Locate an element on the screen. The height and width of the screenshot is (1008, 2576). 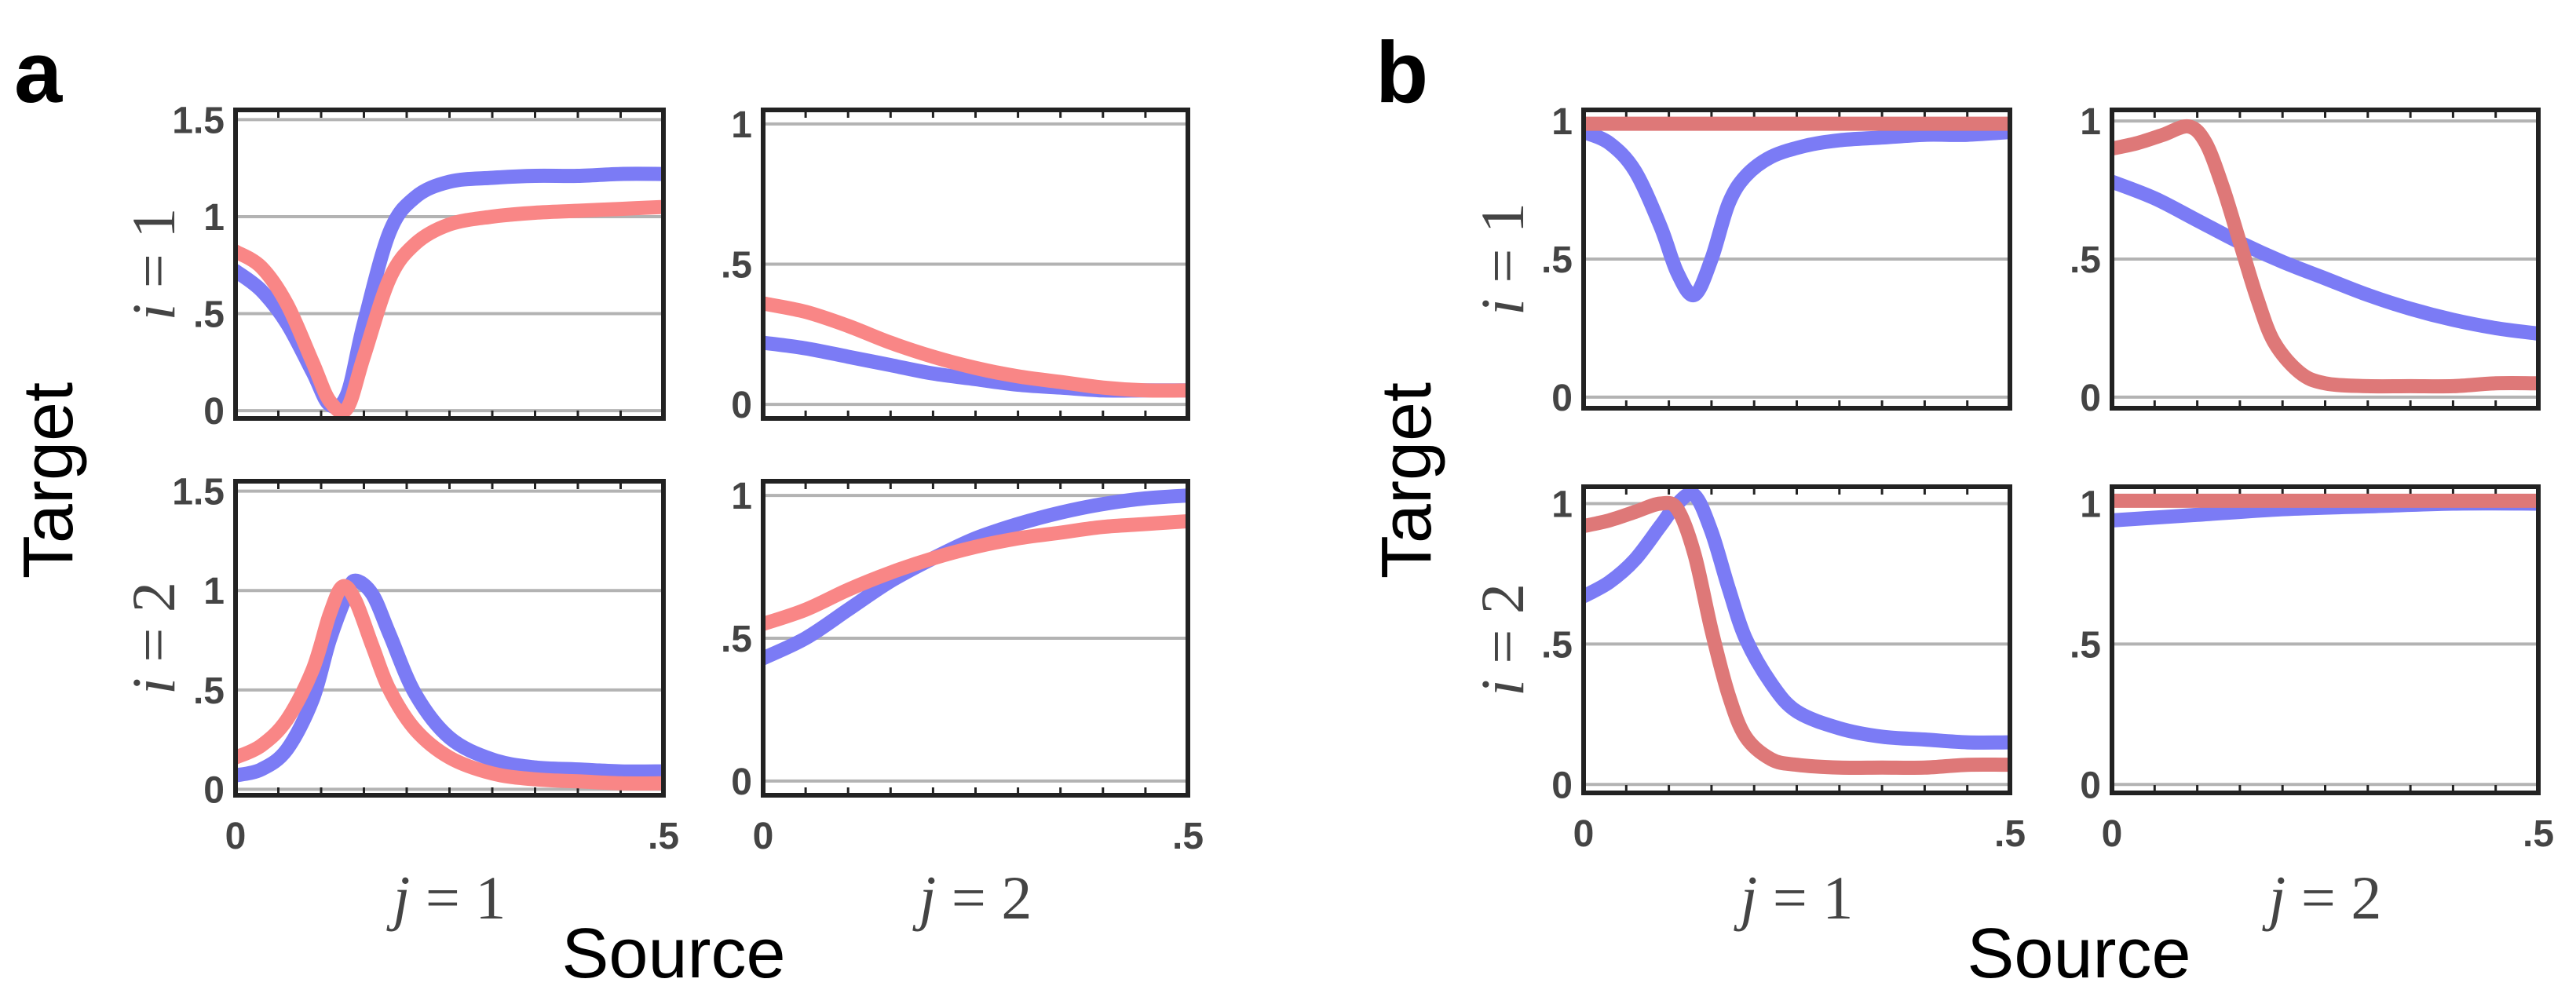
subplot-b-r2-c2: 0 .5 1 0 .5 is located at coordinates (2312, 669).